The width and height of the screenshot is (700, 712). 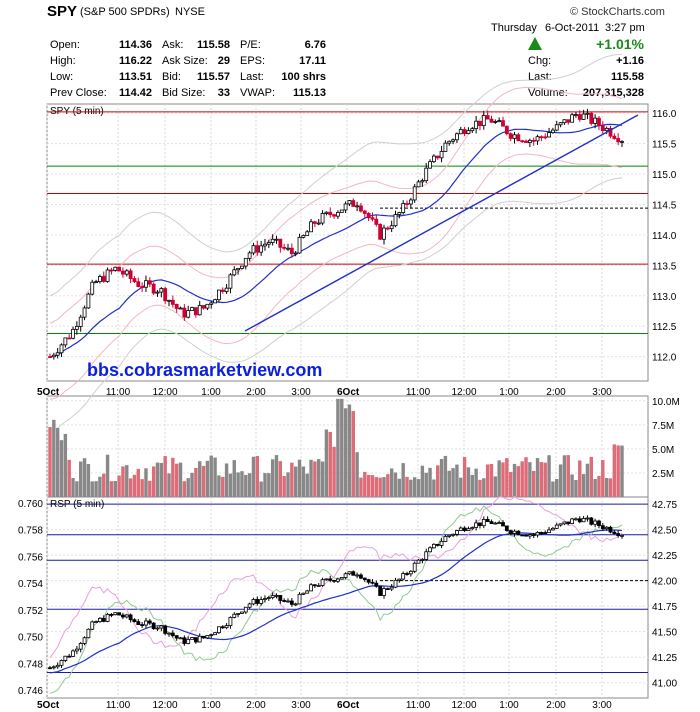 What do you see at coordinates (63, 61) in the screenshot?
I see `high-label: High:` at bounding box center [63, 61].